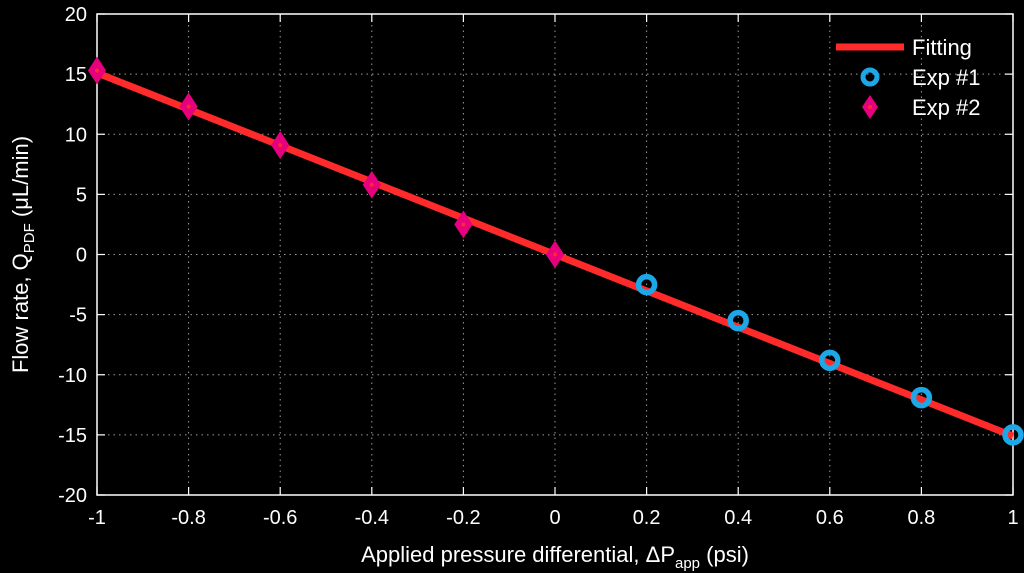 The width and height of the screenshot is (1024, 573). What do you see at coordinates (76, 75) in the screenshot?
I see `y-tick-label: 15` at bounding box center [76, 75].